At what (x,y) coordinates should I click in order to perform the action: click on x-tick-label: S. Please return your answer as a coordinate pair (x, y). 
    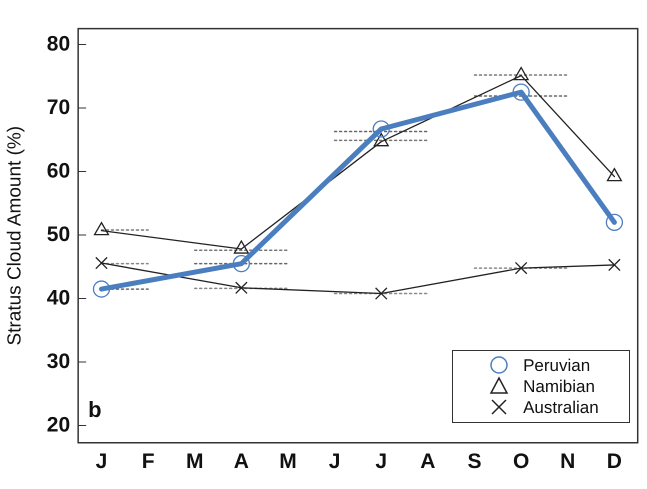
    Looking at the image, I should click on (474, 462).